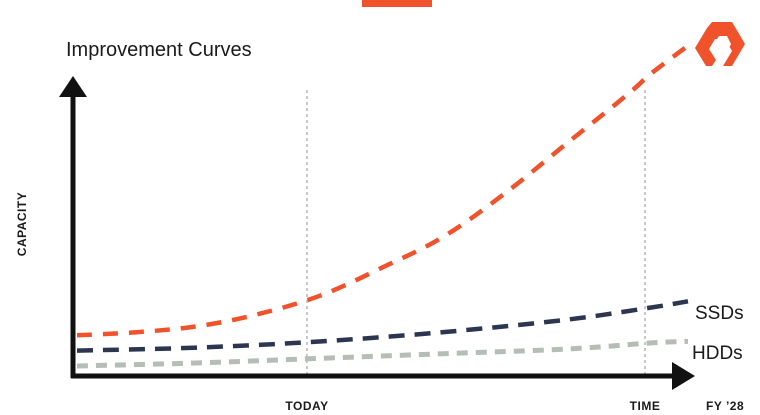  Describe the element at coordinates (717, 353) in the screenshot. I see `series-label-hdds: HDDs` at that location.